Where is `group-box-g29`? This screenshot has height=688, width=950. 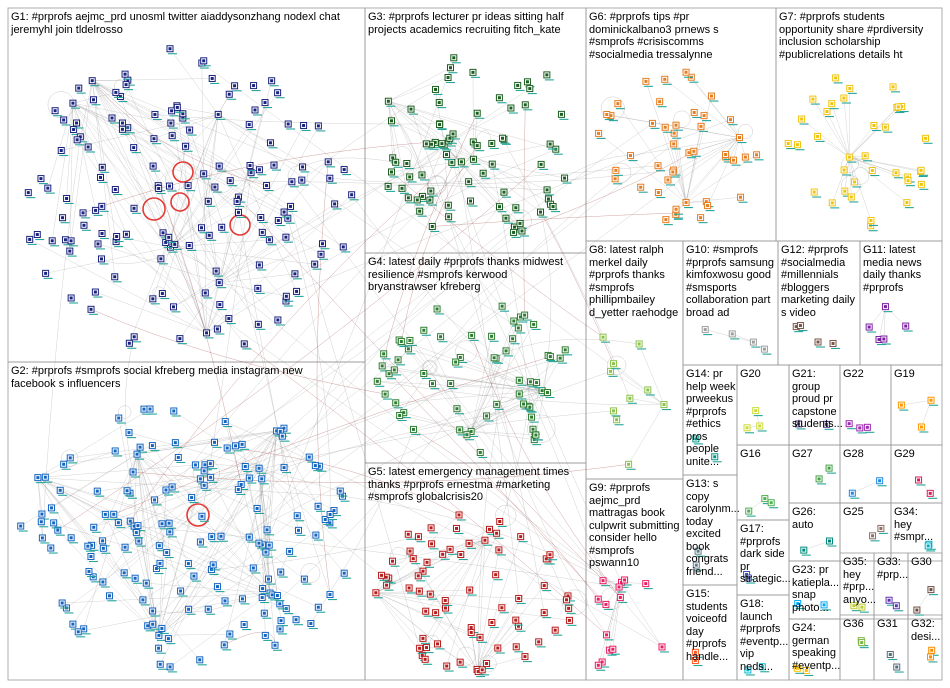
group-box-g29 is located at coordinates (916, 474).